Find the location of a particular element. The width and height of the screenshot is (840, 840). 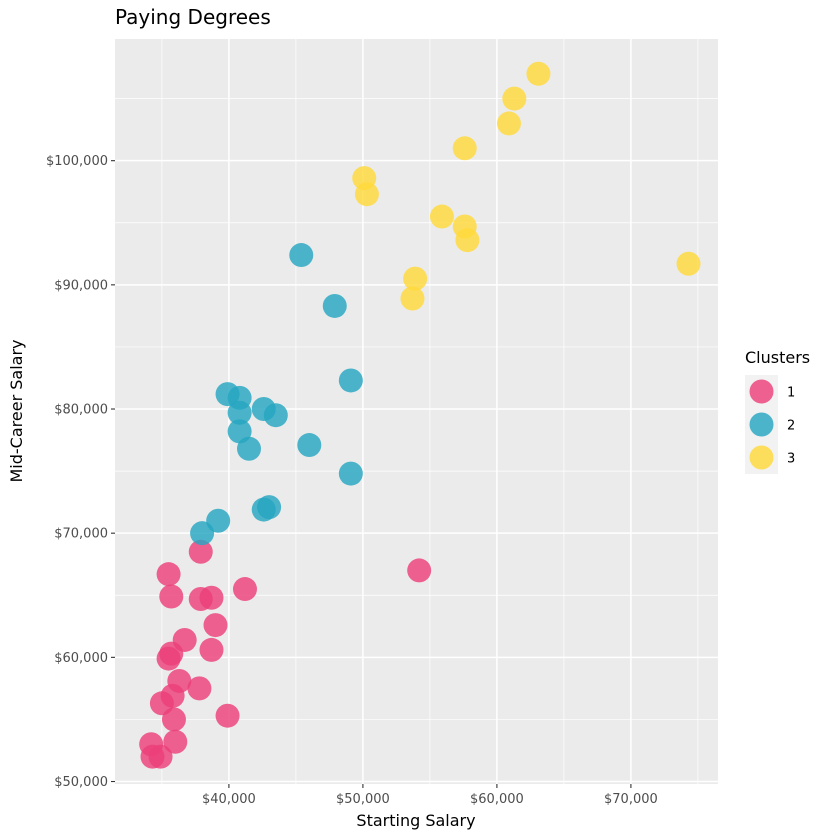

y-tick-label: $80,000 is located at coordinates (81, 410).